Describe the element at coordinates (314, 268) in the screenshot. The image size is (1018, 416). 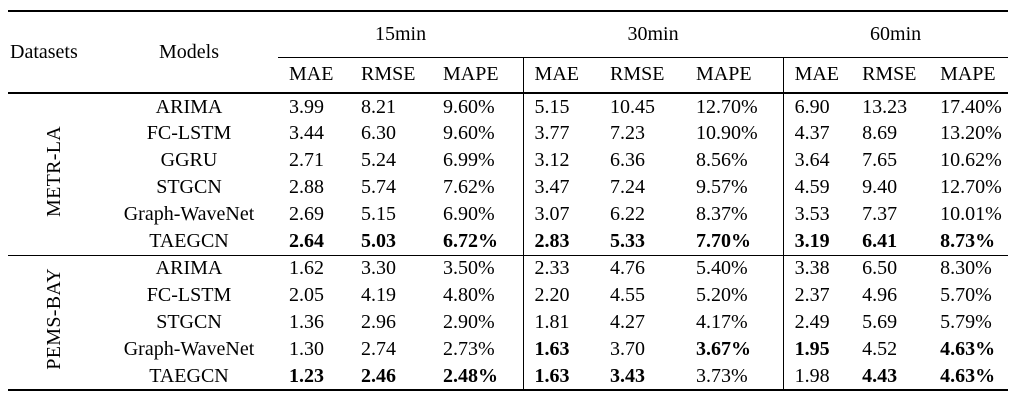
I see `metric-value: 1.62` at that location.